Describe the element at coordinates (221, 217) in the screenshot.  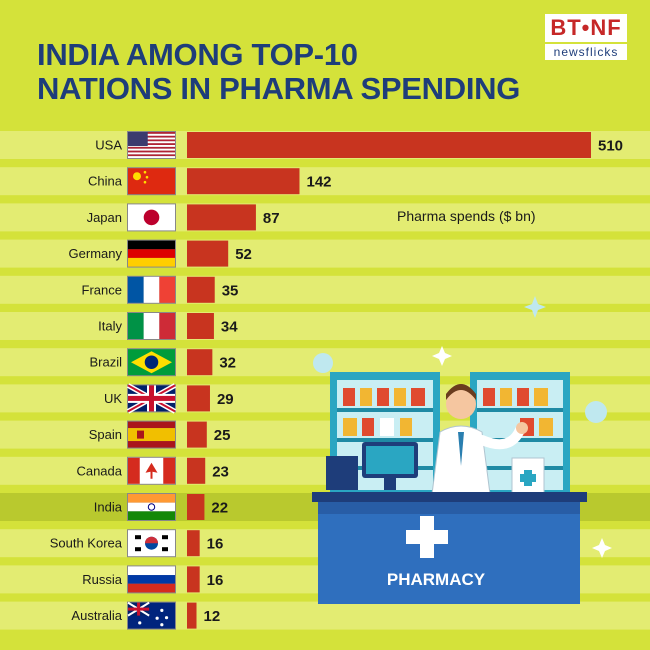
I see `bar-japan` at that location.